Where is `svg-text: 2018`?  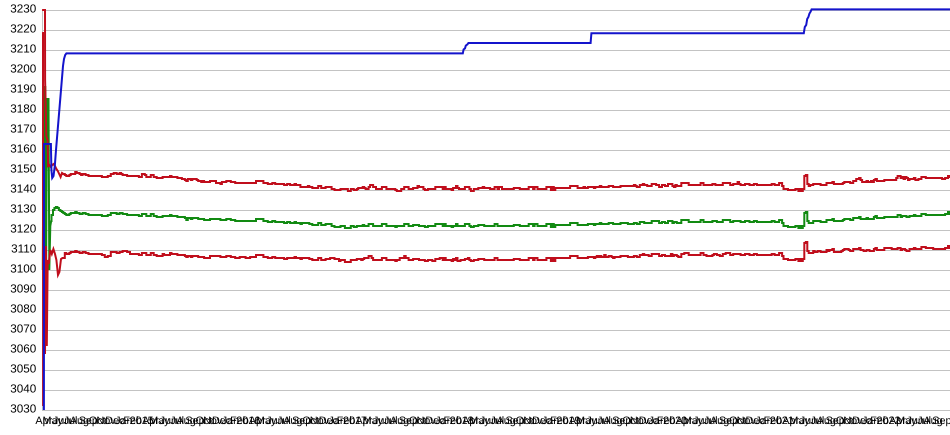 svg-text: 2018 is located at coordinates (462, 421).